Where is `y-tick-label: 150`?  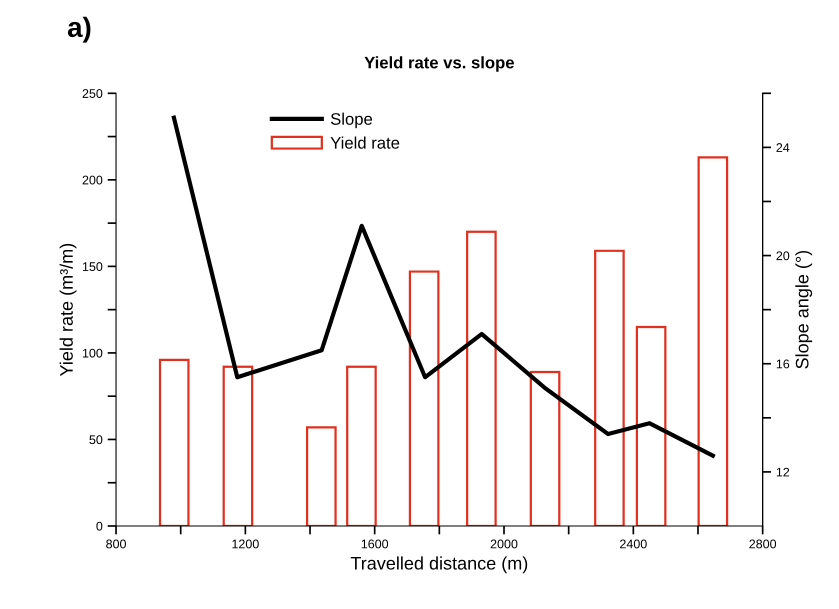
y-tick-label: 150 is located at coordinates (92, 267).